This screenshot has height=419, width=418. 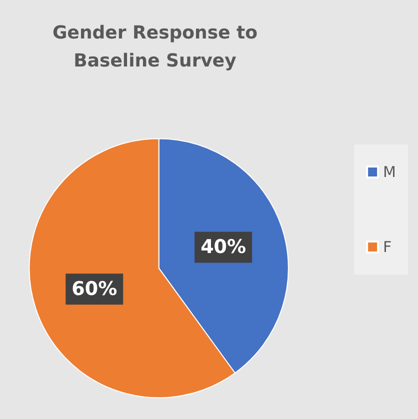 I want to click on legend-label: F, so click(x=387, y=247).